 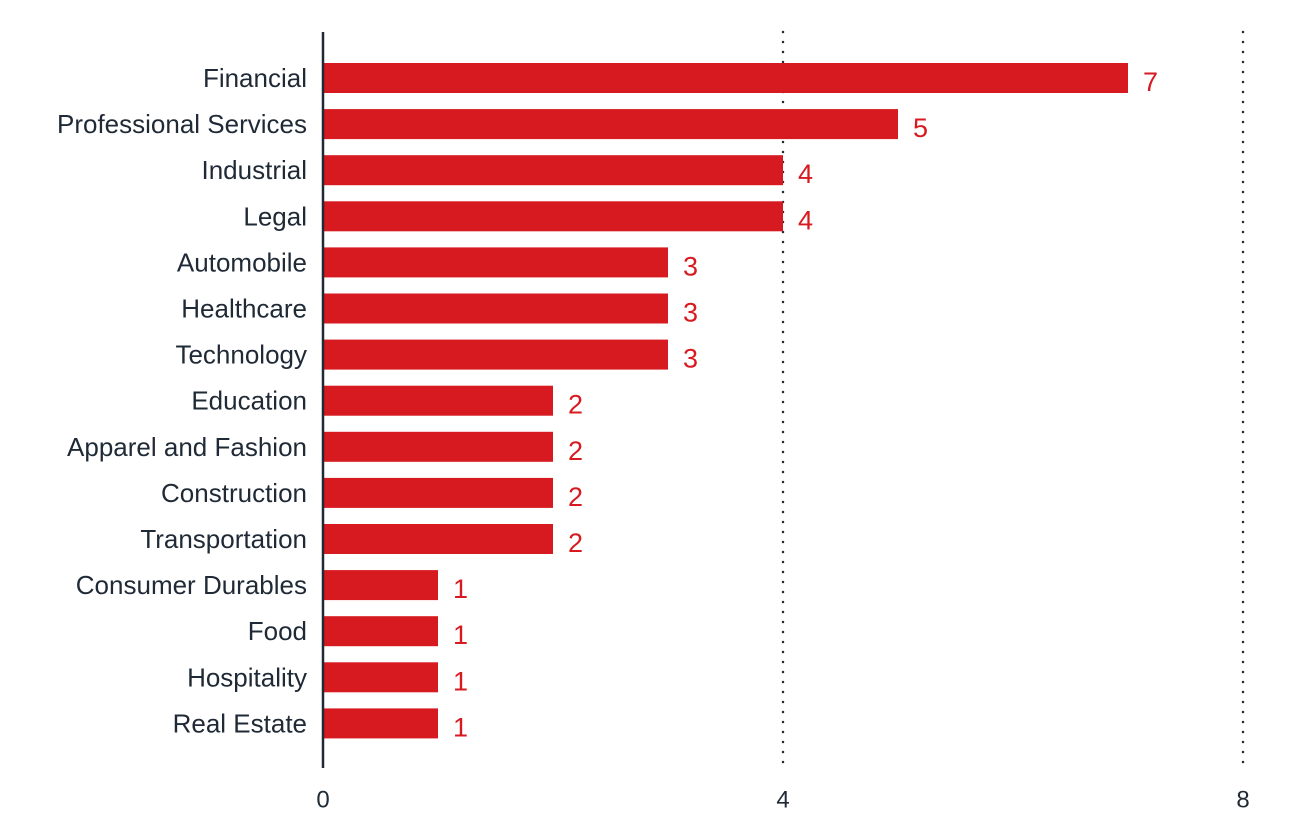 What do you see at coordinates (460, 635) in the screenshot?
I see `value-label-food: 1` at bounding box center [460, 635].